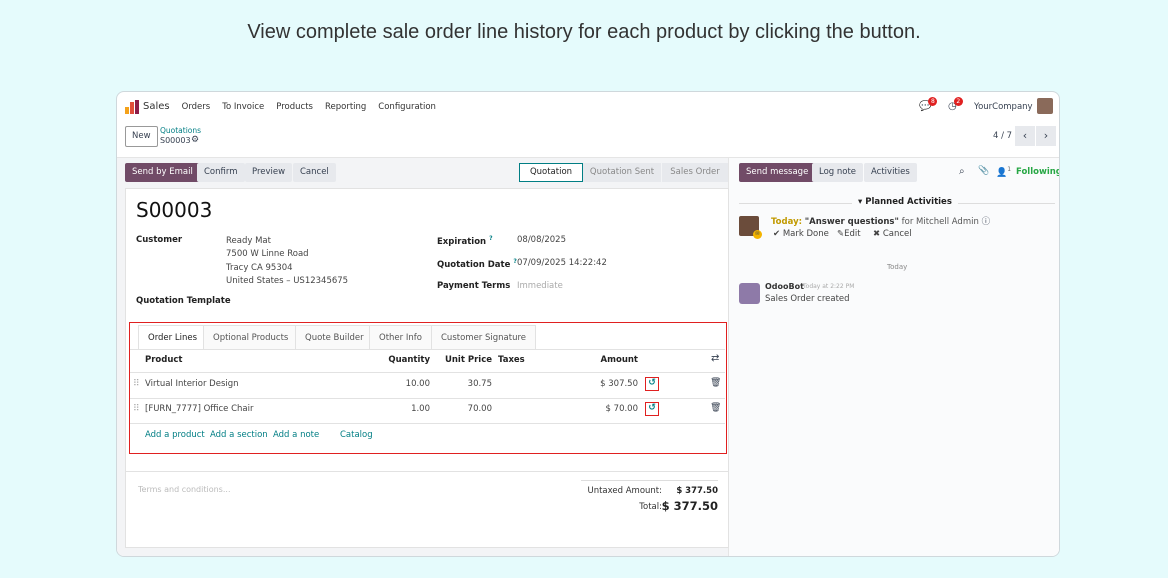 This screenshot has width=1168, height=578. Describe the element at coordinates (955, 104) in the screenshot. I see `activities-icon: ◷ 2` at that location.